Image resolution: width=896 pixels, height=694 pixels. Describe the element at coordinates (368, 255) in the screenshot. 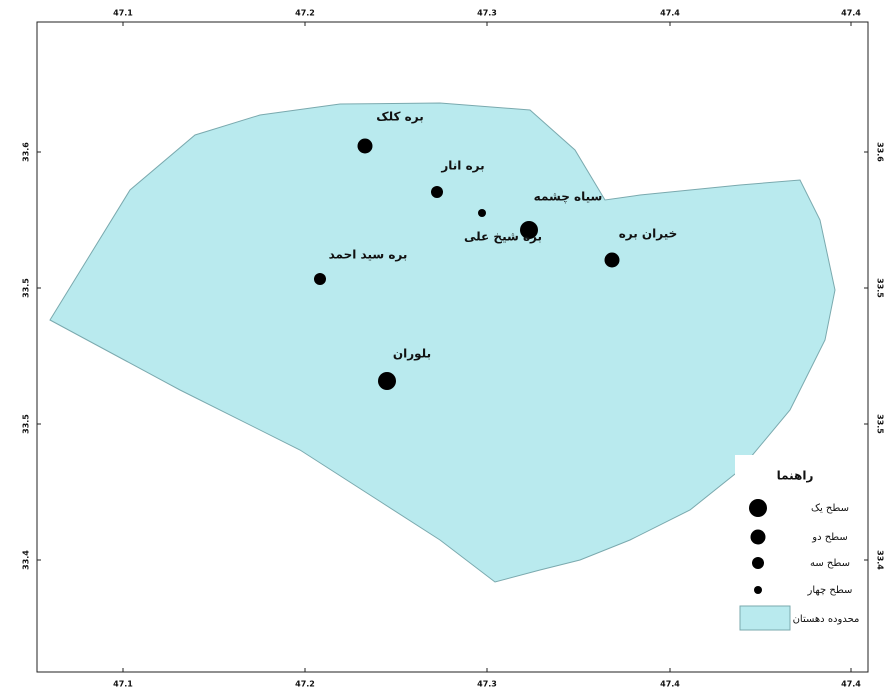

I see `settlement-label: بره سید احمد` at that location.